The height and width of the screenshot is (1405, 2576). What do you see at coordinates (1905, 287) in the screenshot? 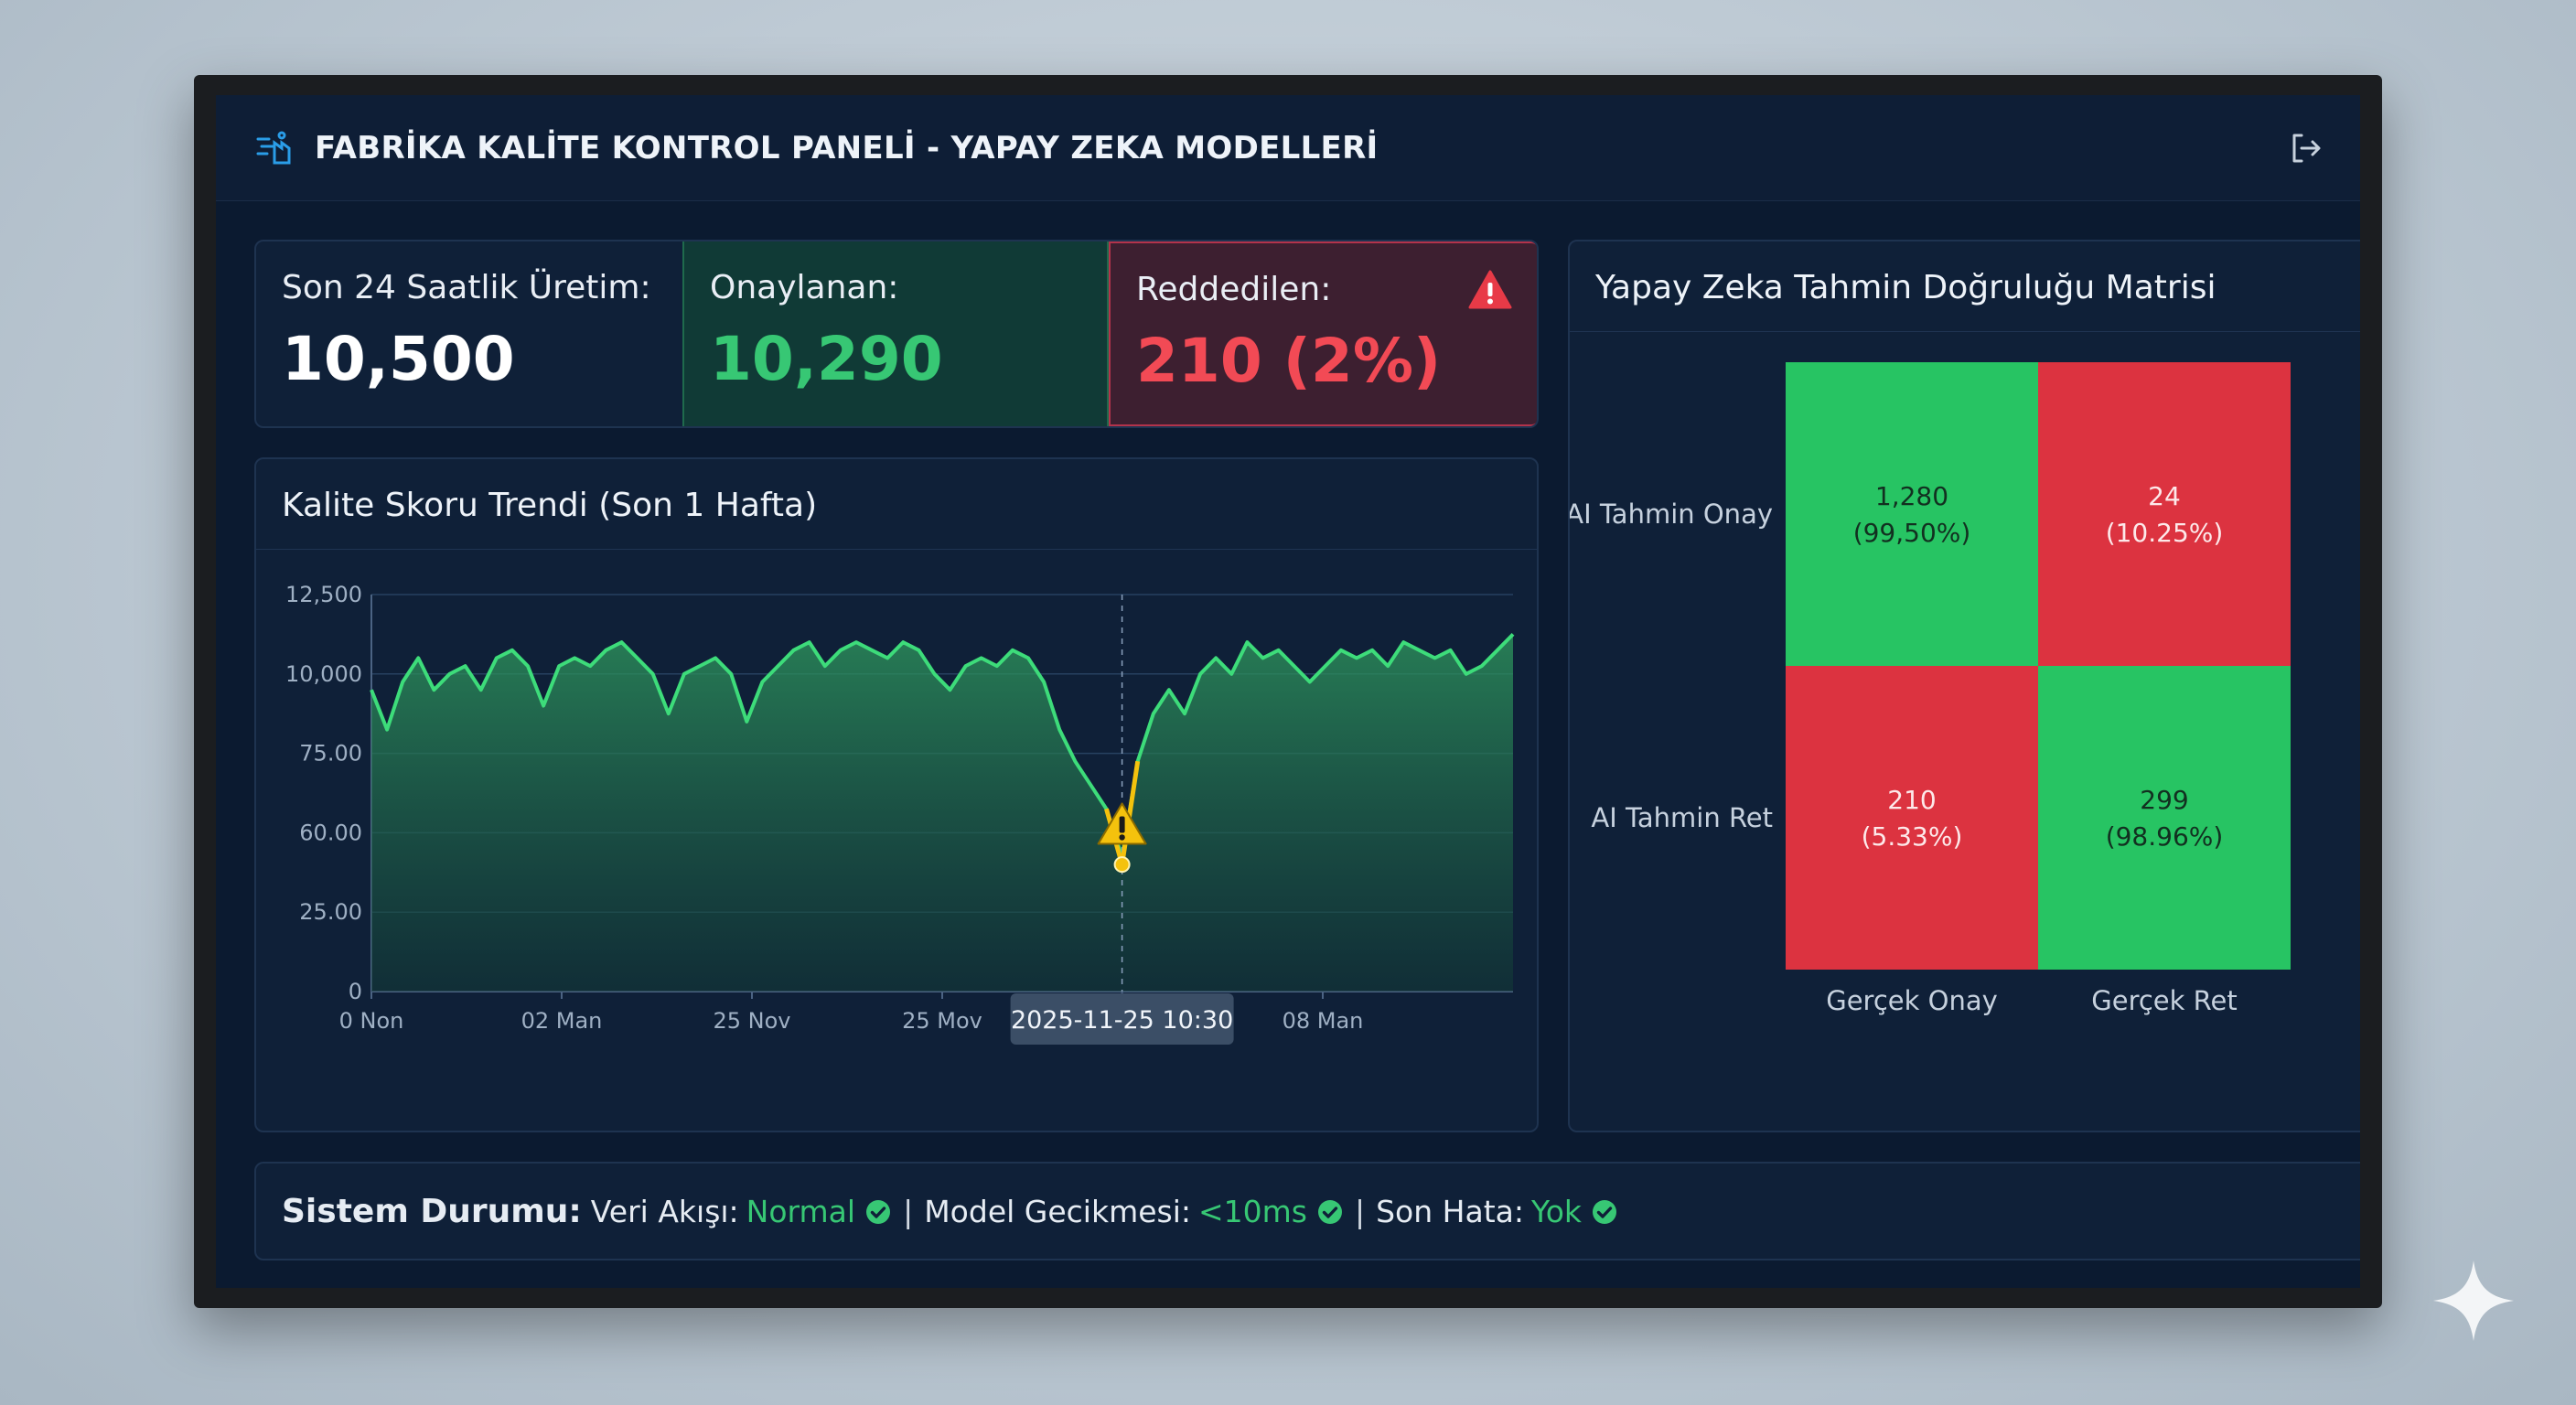
I see `confusion-matrix-title: Yapay Zeka Tahmin Doğruluğu Matrisi` at bounding box center [1905, 287].